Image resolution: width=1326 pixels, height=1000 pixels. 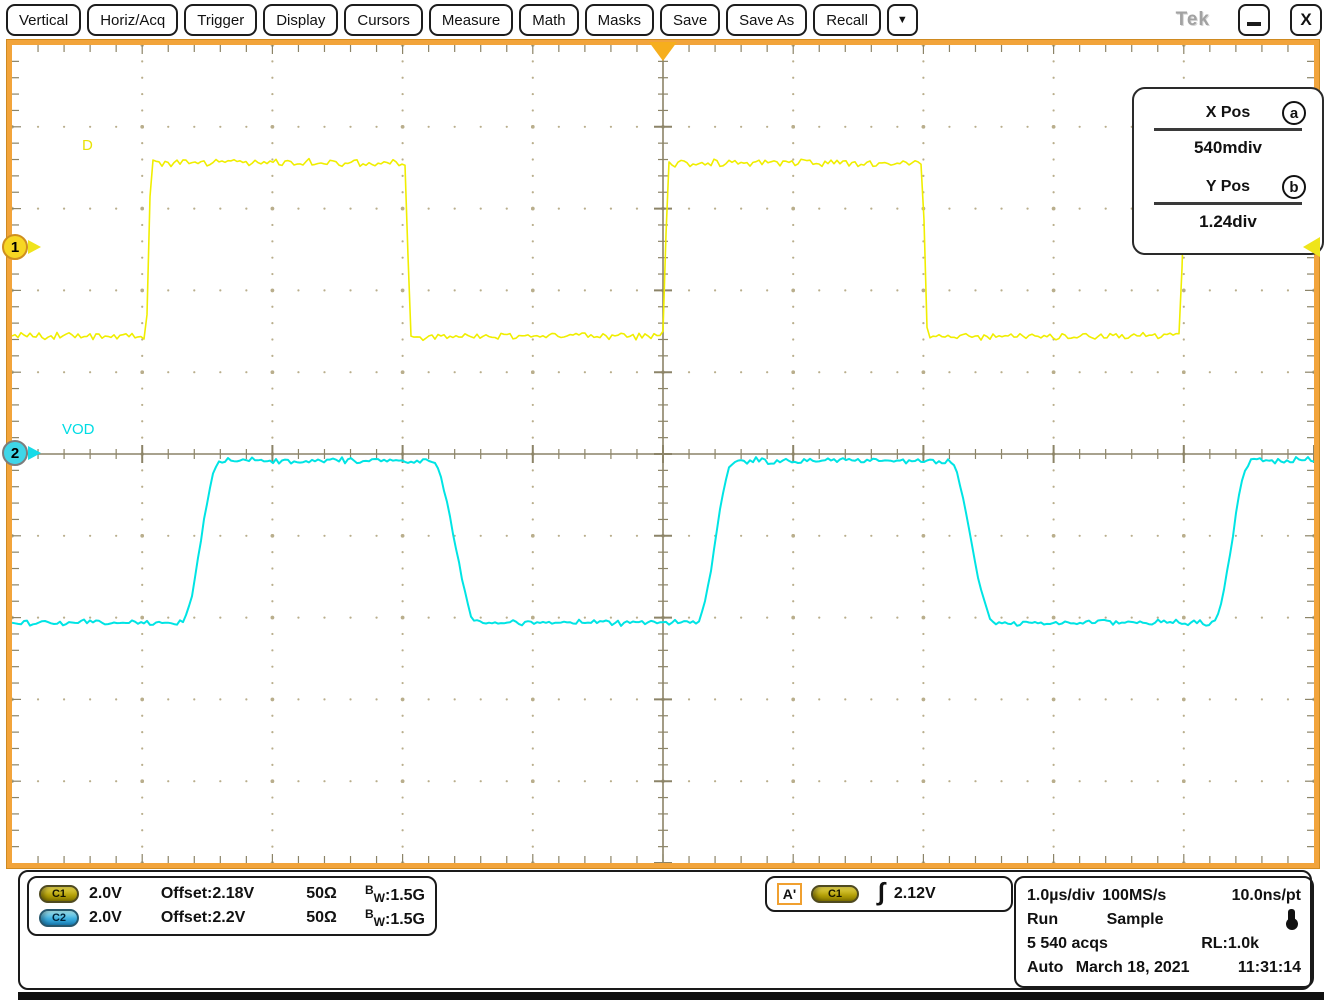 I want to click on offset-value: Offset:2.2V, so click(x=203, y=917).